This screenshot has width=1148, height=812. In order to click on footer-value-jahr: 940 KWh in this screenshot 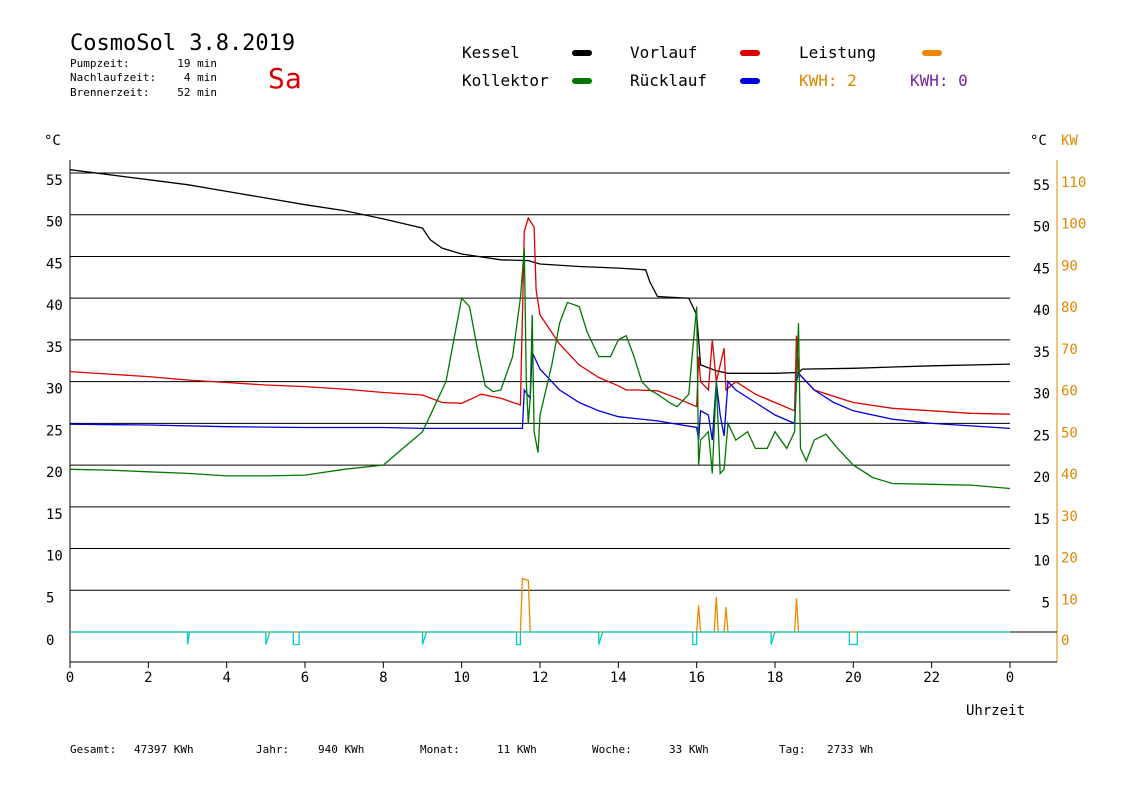, I will do `click(341, 749)`.